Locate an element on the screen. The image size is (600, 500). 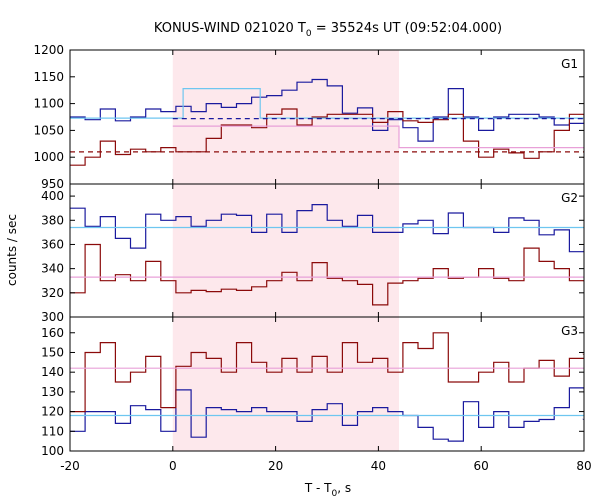
x-tick-label: -20 is located at coordinates (70, 466).